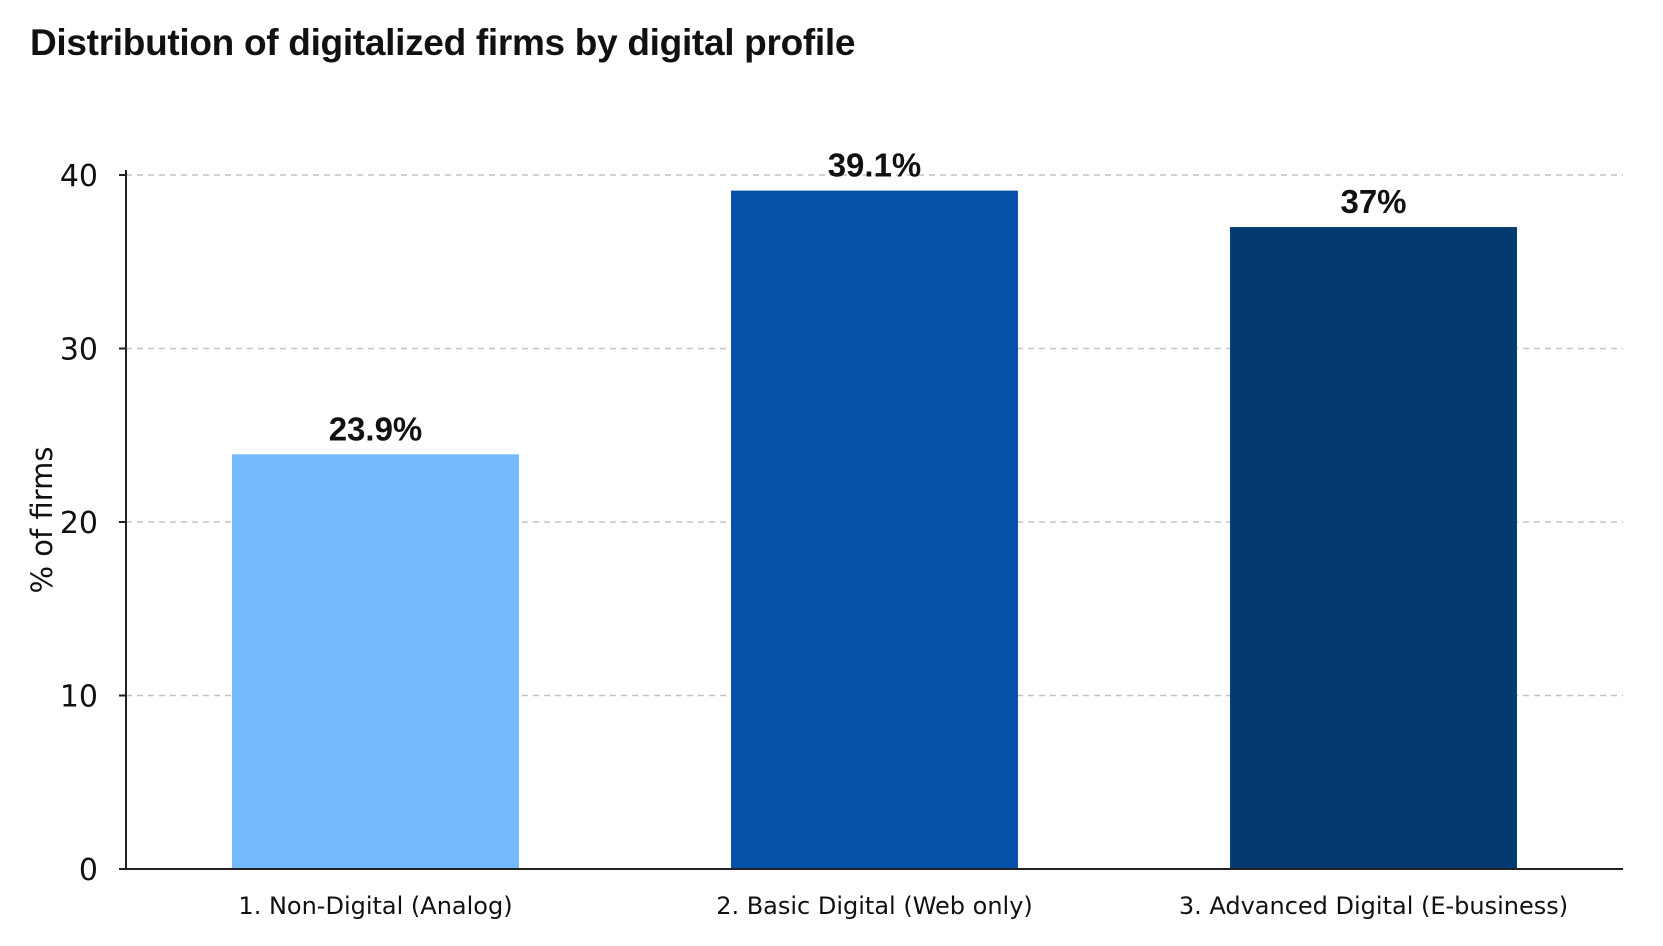 The width and height of the screenshot is (1663, 946). What do you see at coordinates (79, 350) in the screenshot?
I see `y-tick-label: 30` at bounding box center [79, 350].